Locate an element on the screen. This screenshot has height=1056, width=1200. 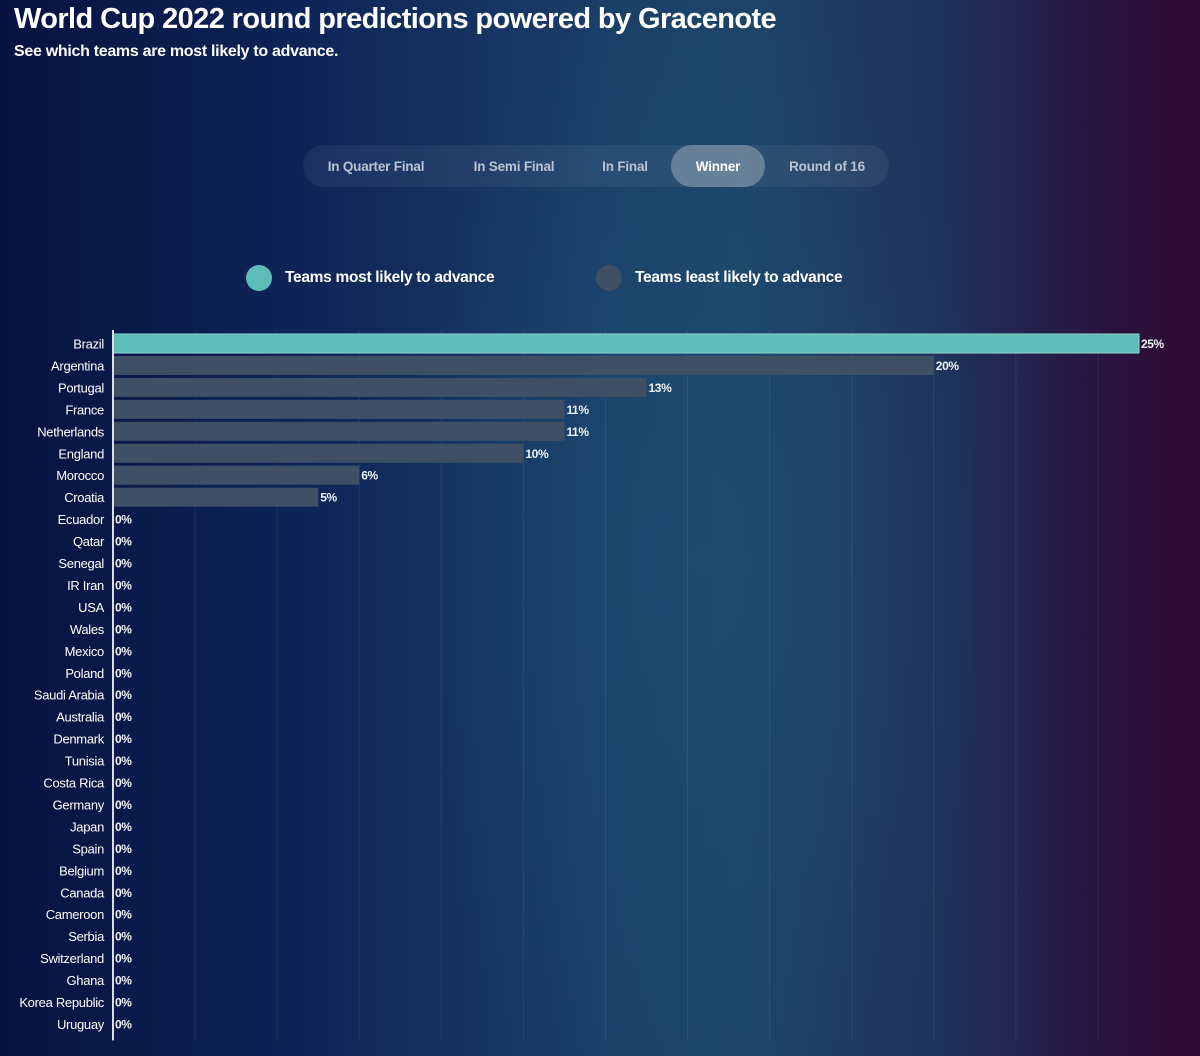
category-label: USA is located at coordinates (91, 607).